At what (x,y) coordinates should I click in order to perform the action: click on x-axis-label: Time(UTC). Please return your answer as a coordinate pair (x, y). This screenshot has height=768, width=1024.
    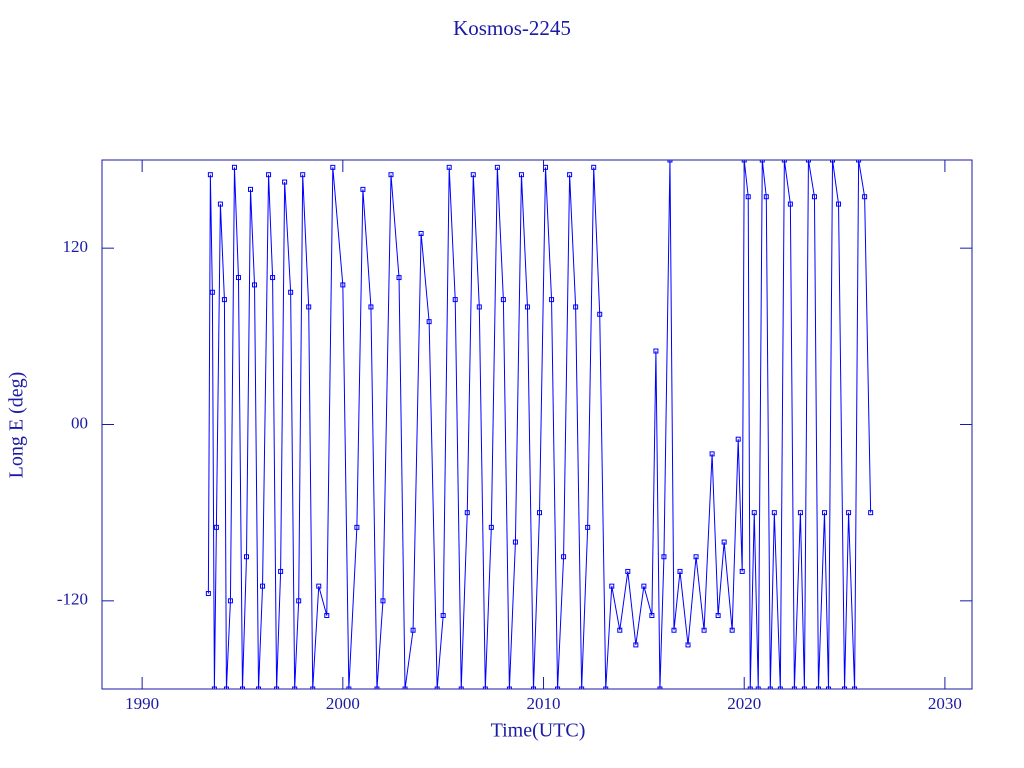
    Looking at the image, I should click on (538, 731).